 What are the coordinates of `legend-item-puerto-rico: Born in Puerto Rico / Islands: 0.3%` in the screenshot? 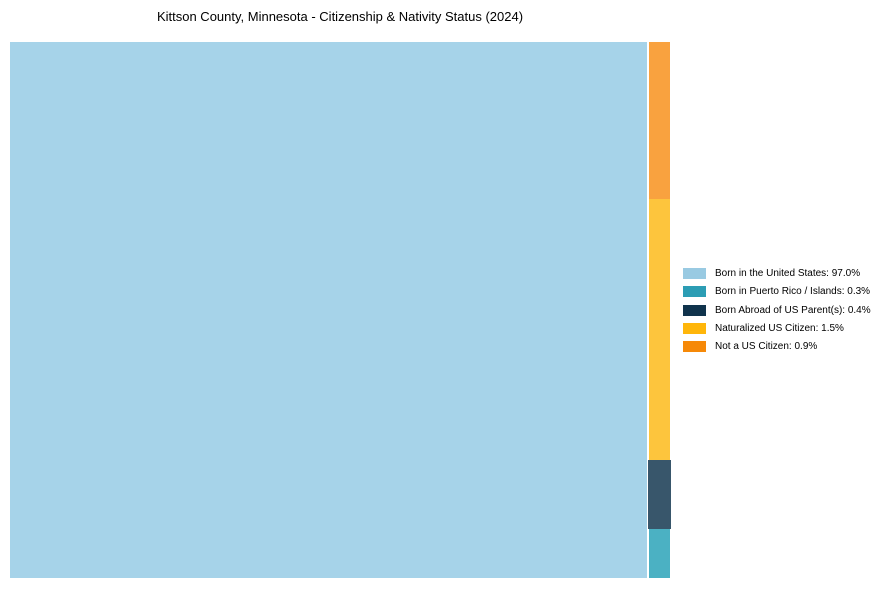 It's located at (777, 292).